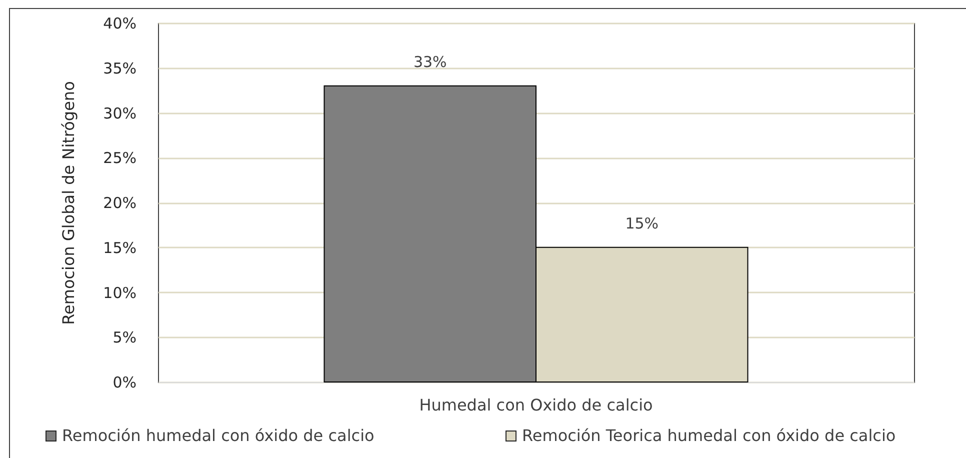 The width and height of the screenshot is (966, 458). What do you see at coordinates (642, 223) in the screenshot?
I see `data-label: 15%` at bounding box center [642, 223].